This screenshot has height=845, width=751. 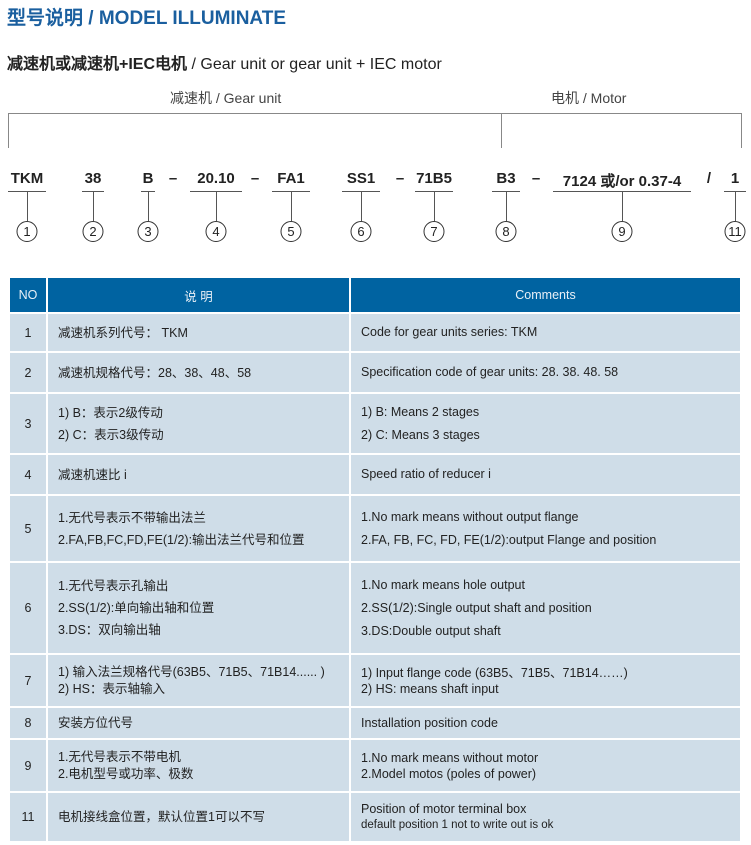 I want to click on code-segment: B3, so click(x=506, y=178).